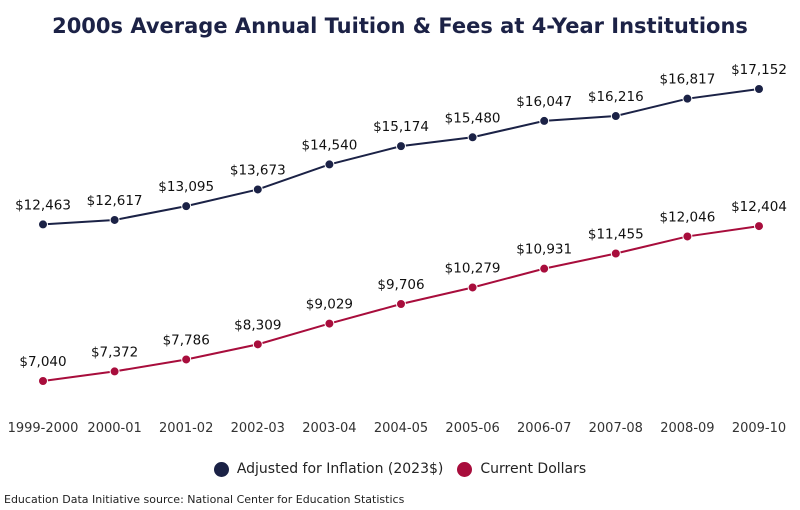 The height and width of the screenshot is (510, 800). What do you see at coordinates (329, 145) in the screenshot?
I see `data-label: $14,540` at bounding box center [329, 145].